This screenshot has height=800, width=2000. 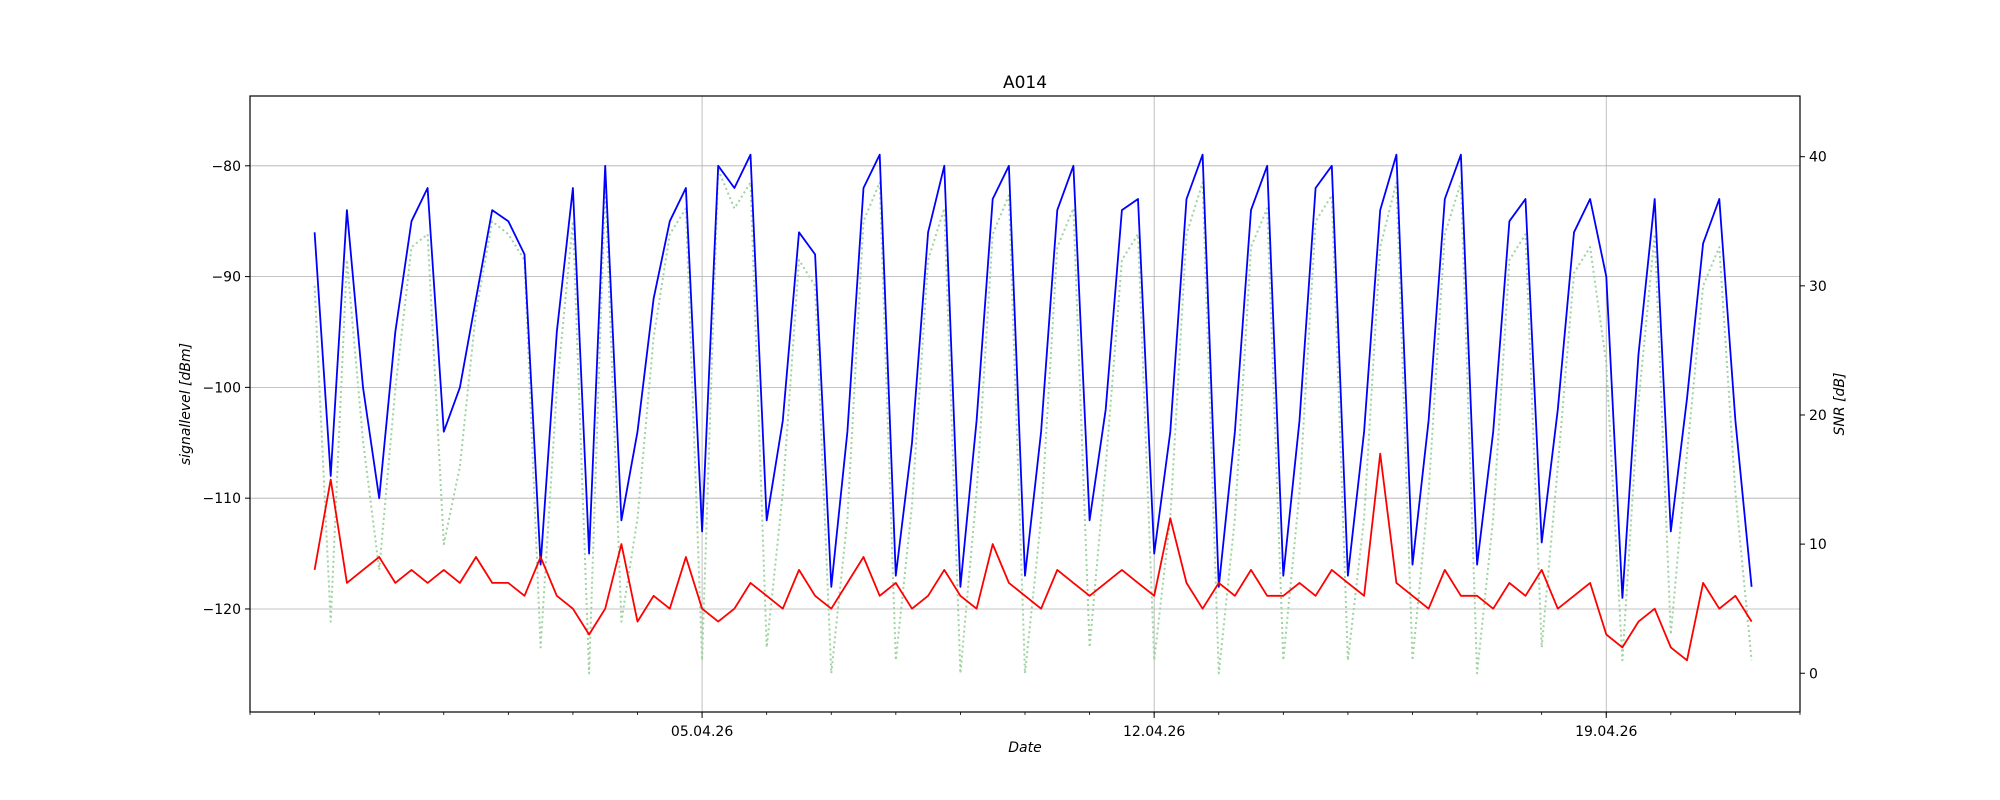 I want to click on y-left-tick-label: −110, so click(x=222, y=499).